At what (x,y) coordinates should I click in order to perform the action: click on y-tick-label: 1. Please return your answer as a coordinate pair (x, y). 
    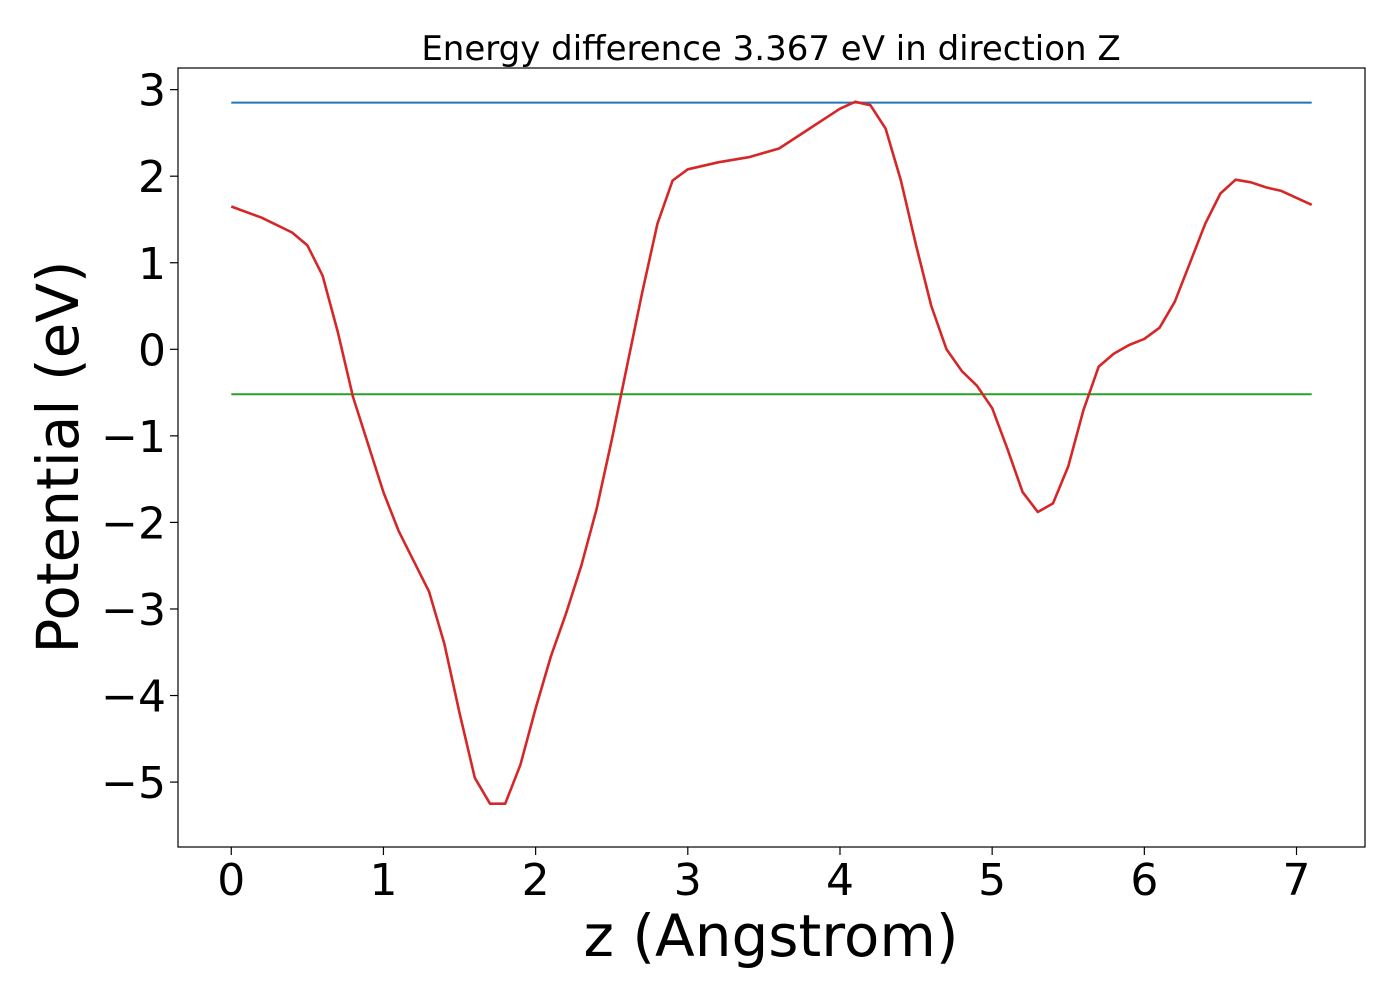
    Looking at the image, I should click on (152, 264).